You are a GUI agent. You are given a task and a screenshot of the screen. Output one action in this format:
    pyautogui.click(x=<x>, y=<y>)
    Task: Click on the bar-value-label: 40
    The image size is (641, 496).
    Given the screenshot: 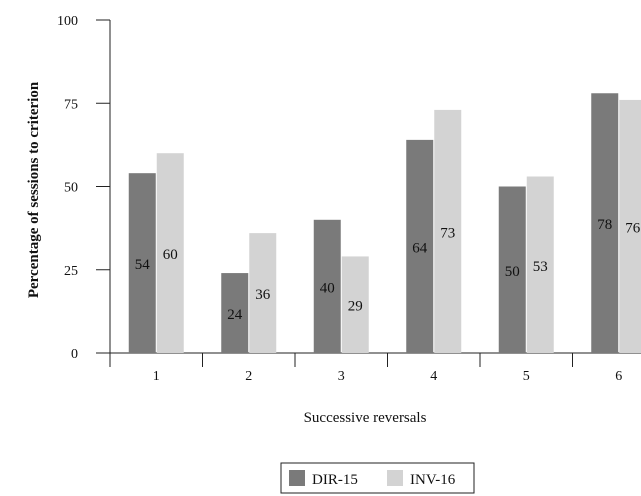 What is the action you would take?
    pyautogui.click(x=327, y=288)
    